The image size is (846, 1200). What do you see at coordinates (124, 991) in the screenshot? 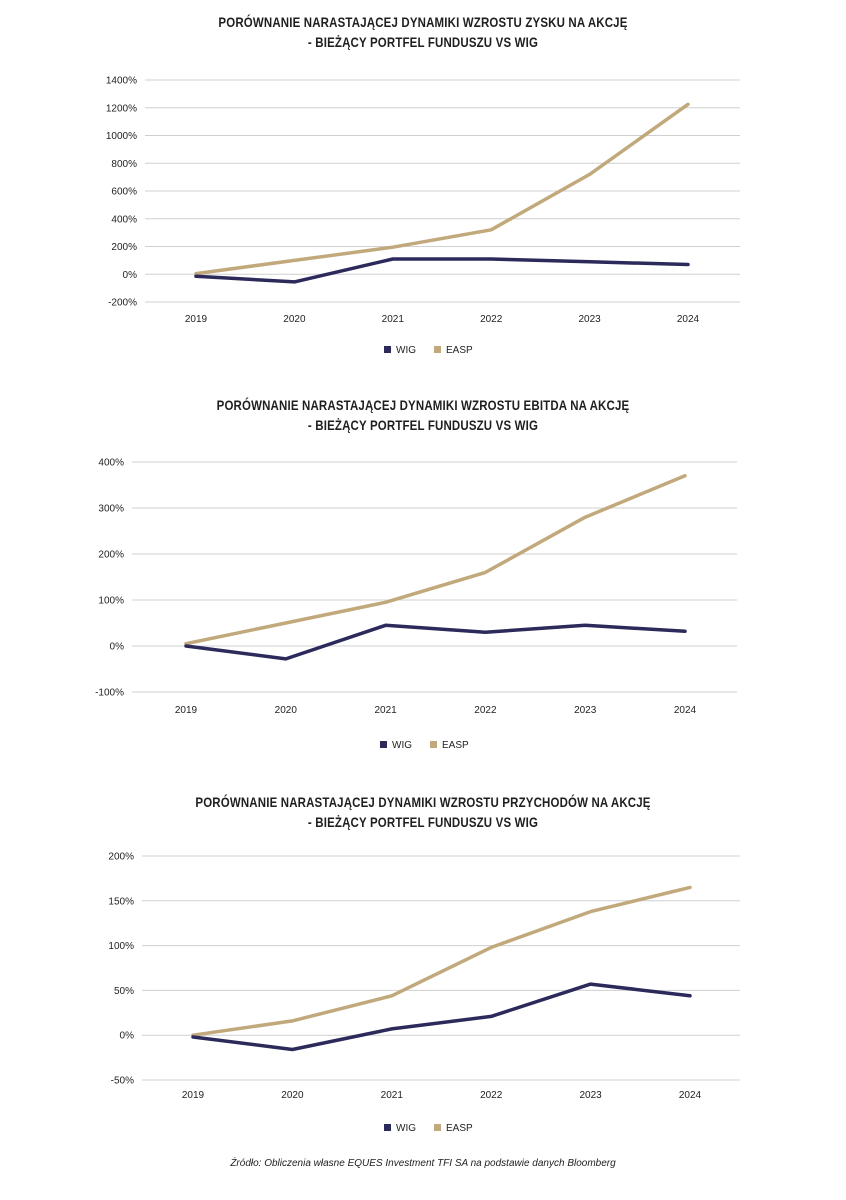
I see `y-tick-label: 50%` at bounding box center [124, 991].